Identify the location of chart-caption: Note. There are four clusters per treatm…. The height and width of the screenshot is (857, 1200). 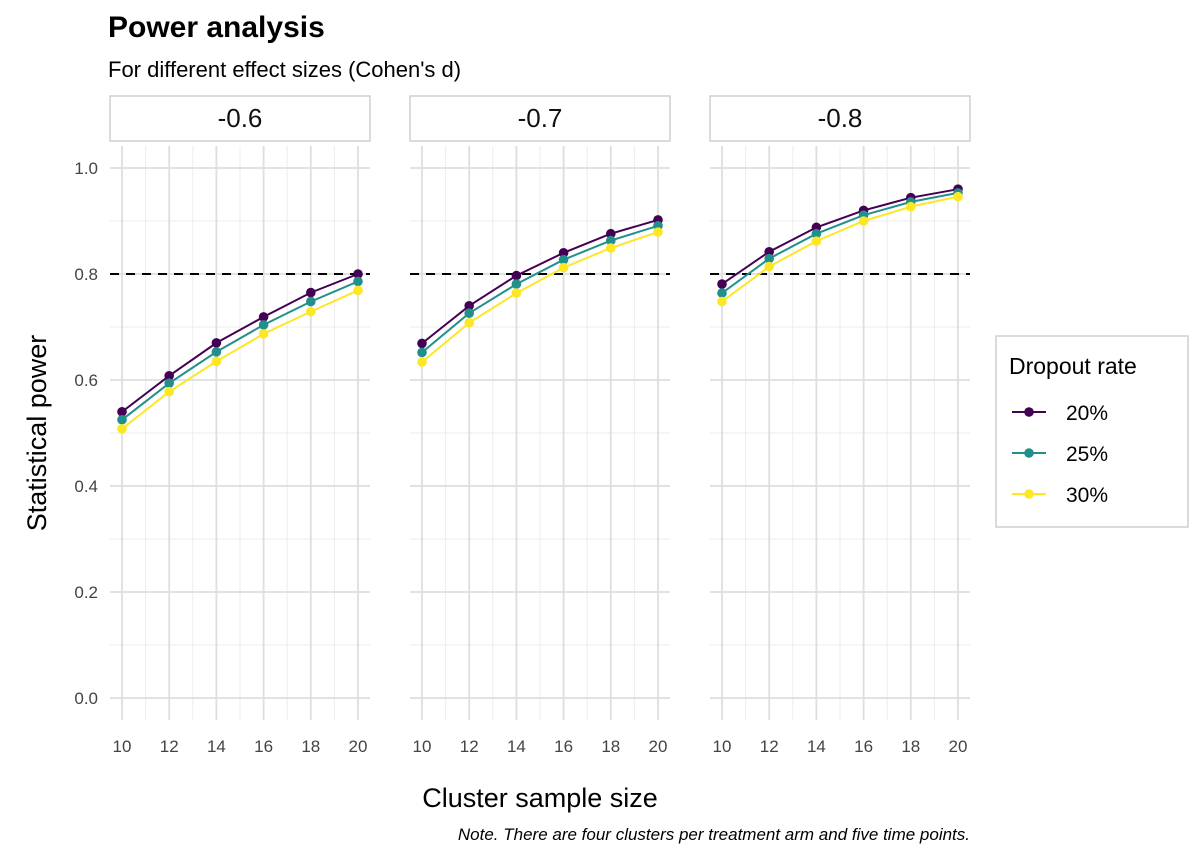
(714, 834).